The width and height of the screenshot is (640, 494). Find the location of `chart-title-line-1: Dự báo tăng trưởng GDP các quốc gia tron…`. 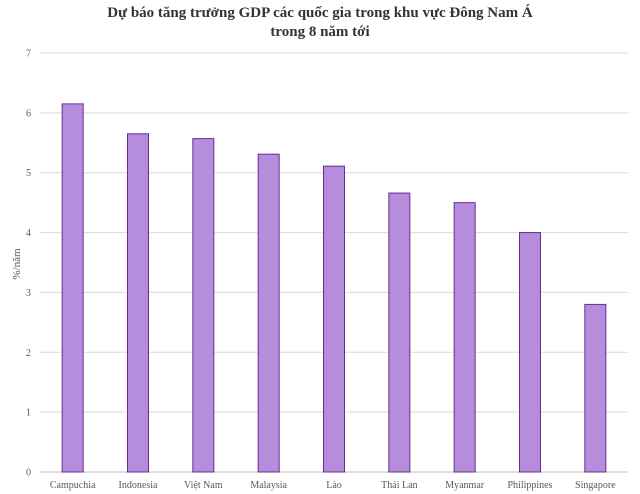

chart-title-line-1: Dự báo tăng trưởng GDP các quốc gia tron… is located at coordinates (320, 13).